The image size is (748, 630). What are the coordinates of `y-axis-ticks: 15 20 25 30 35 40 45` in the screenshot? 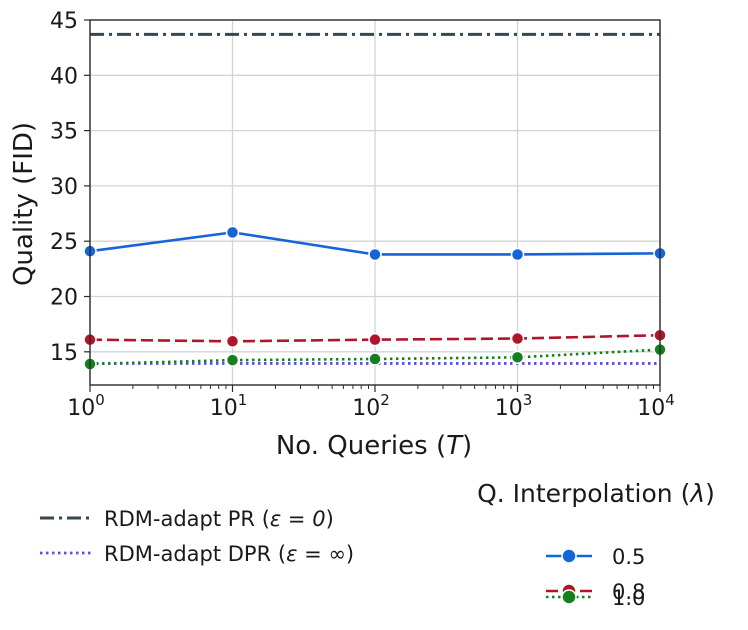 It's located at (70, 187).